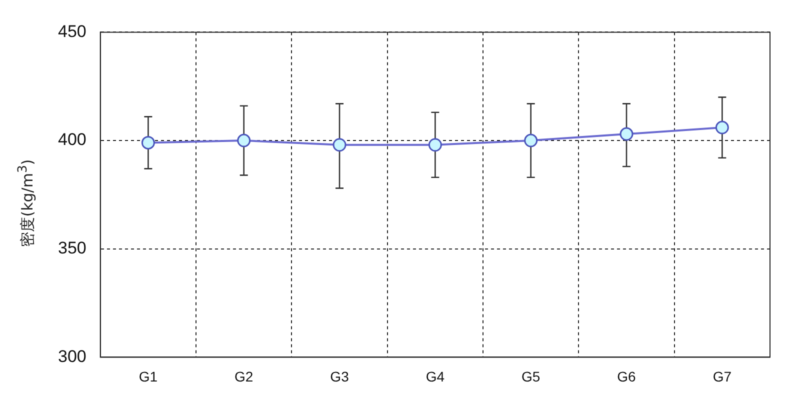  What do you see at coordinates (72, 248) in the screenshot?
I see `y-tick-label: 350` at bounding box center [72, 248].